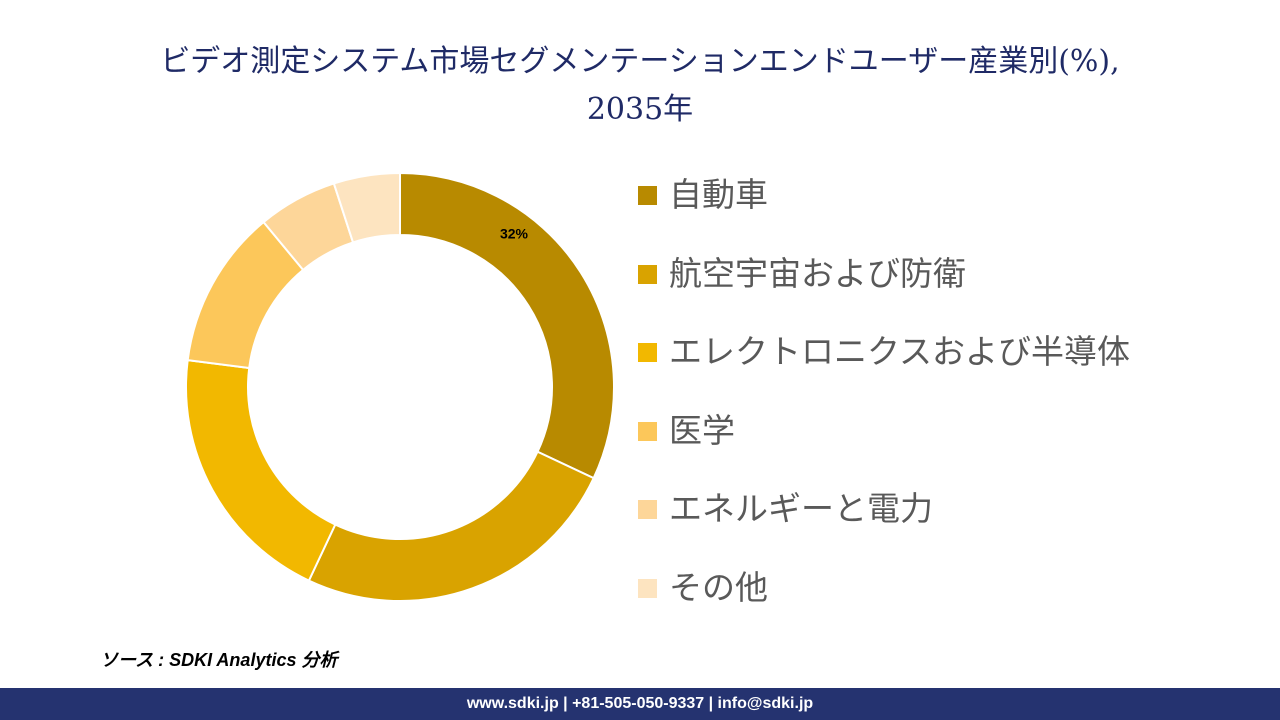  Describe the element at coordinates (900, 351) in the screenshot. I see `legend-label: エレクトロニクスおよび半導体` at that location.